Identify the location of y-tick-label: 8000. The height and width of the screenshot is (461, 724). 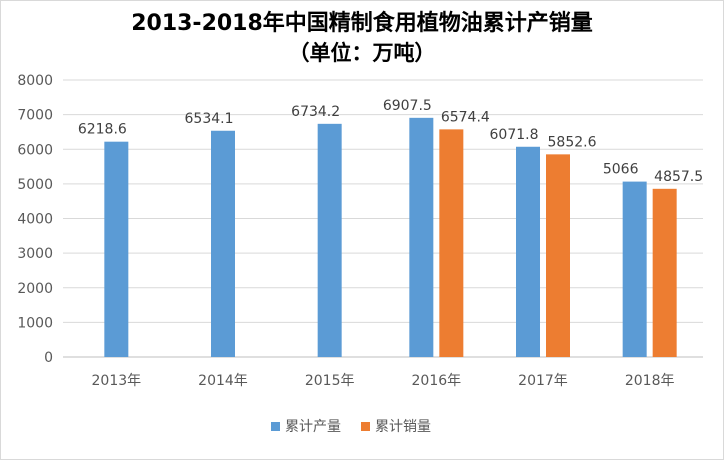
(35, 81).